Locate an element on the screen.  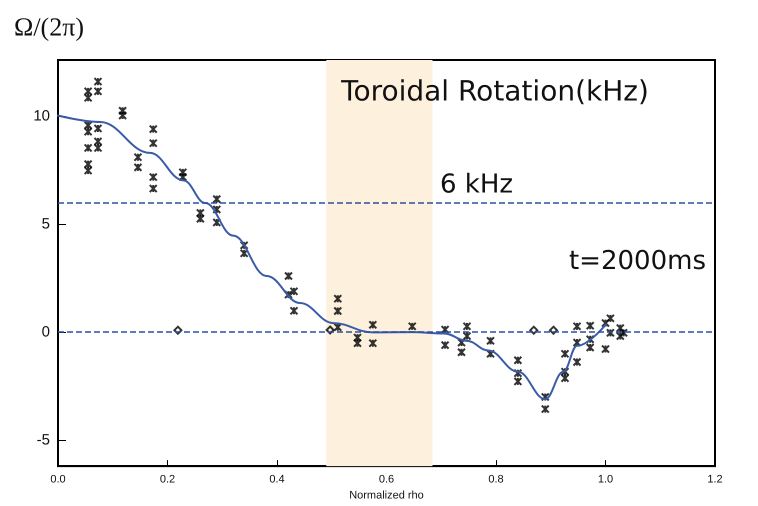
x-tick-label: 0.4 is located at coordinates (277, 480).